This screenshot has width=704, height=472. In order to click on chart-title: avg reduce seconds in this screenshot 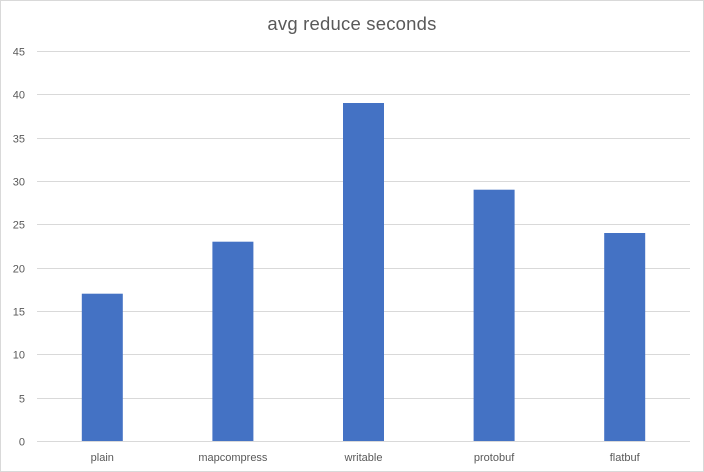, I will do `click(352, 23)`.